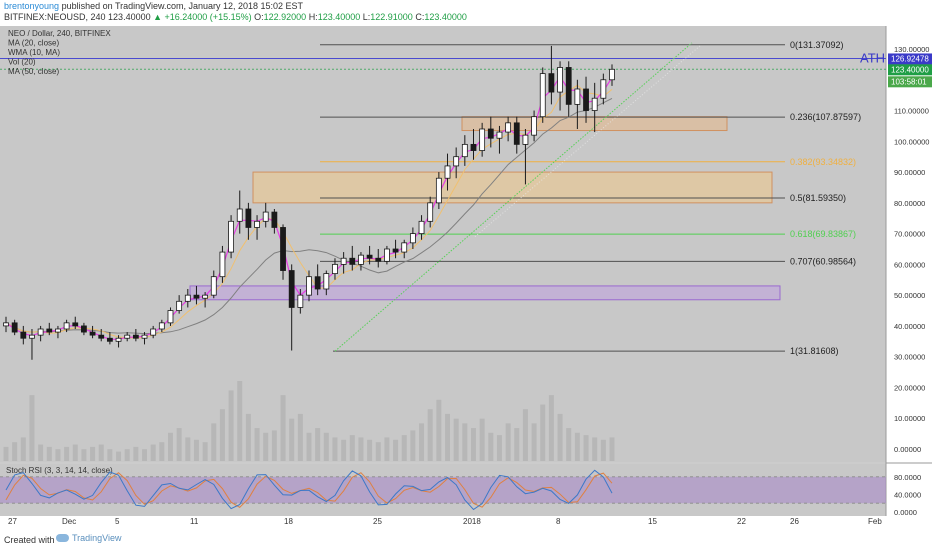 The width and height of the screenshot is (932, 550). What do you see at coordinates (587, 141) in the screenshot?
I see `trend-line-secondary` at bounding box center [587, 141].